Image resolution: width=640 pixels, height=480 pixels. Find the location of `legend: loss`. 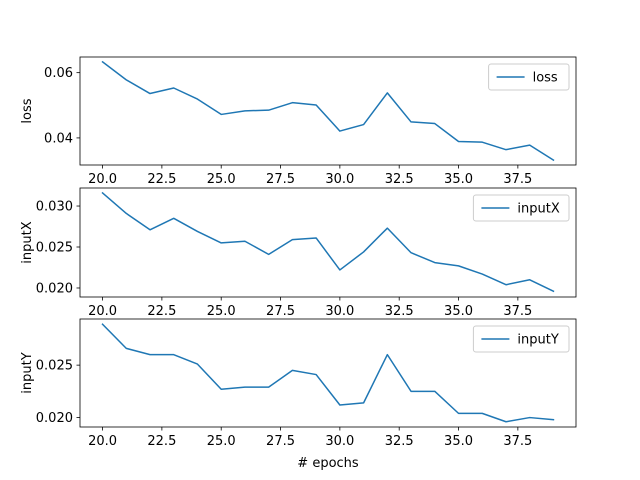

legend: loss is located at coordinates (529, 77).